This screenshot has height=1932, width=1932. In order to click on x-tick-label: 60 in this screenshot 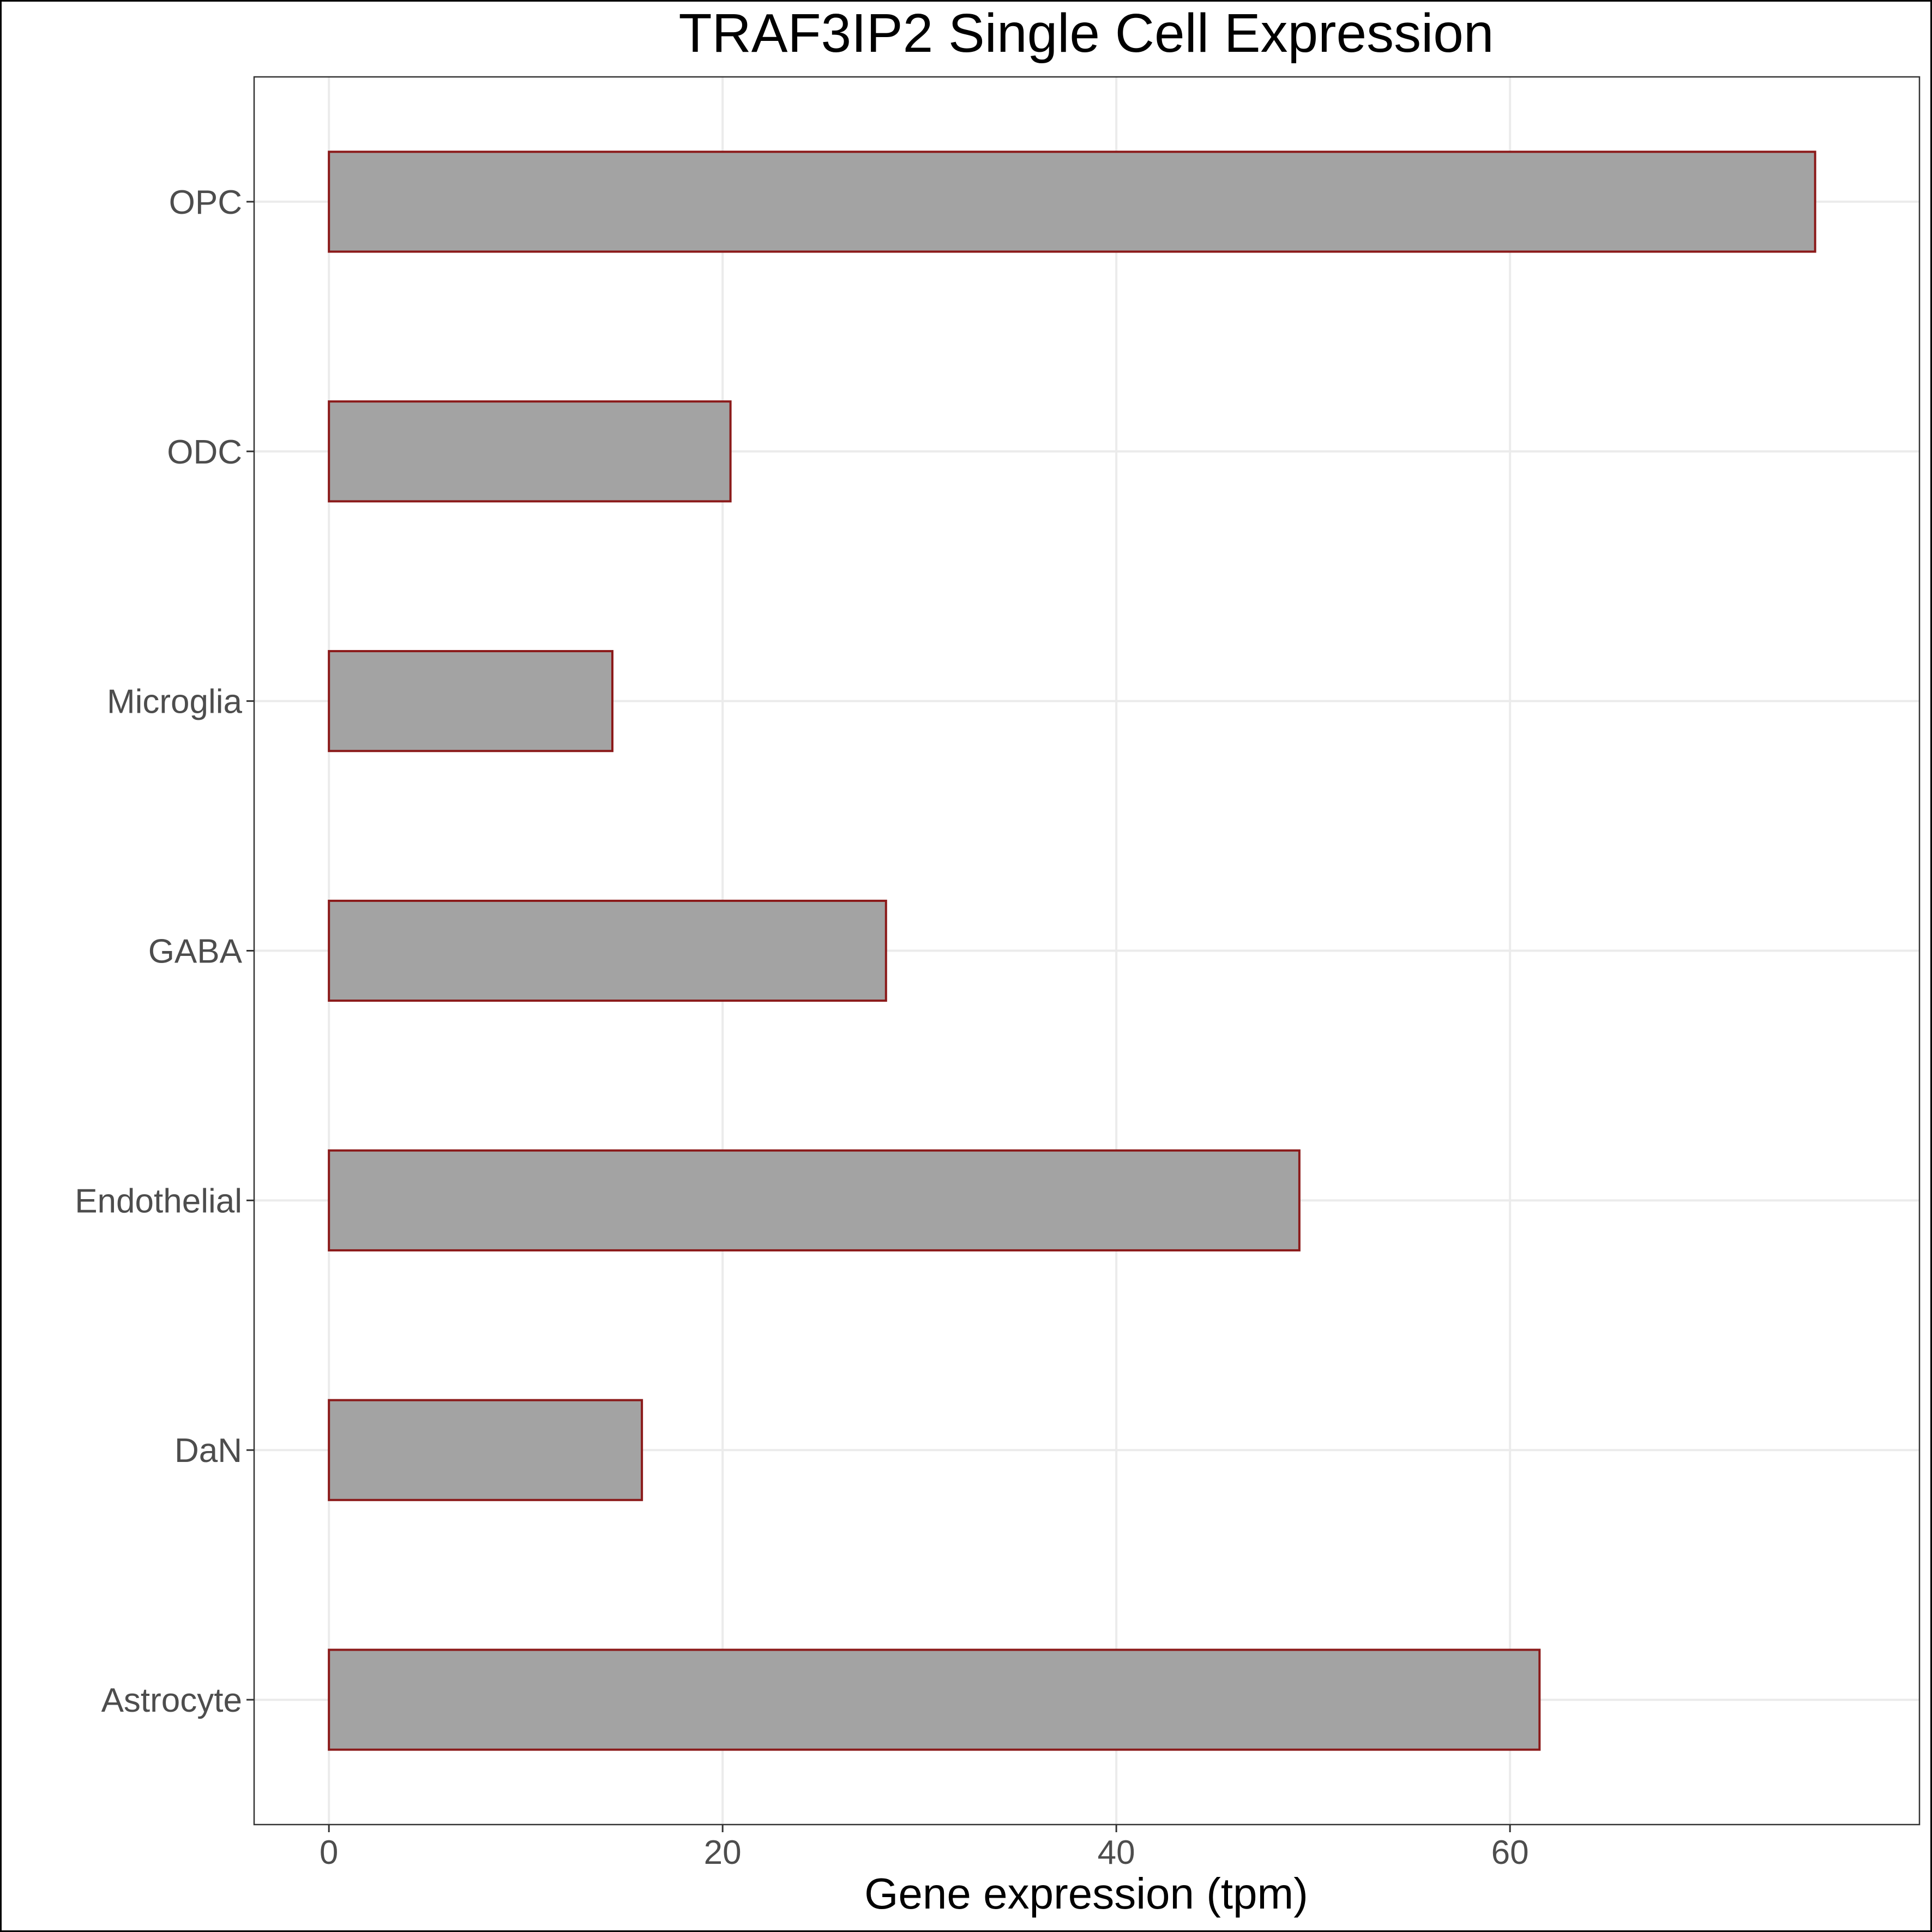, I will do `click(1510, 1852)`.